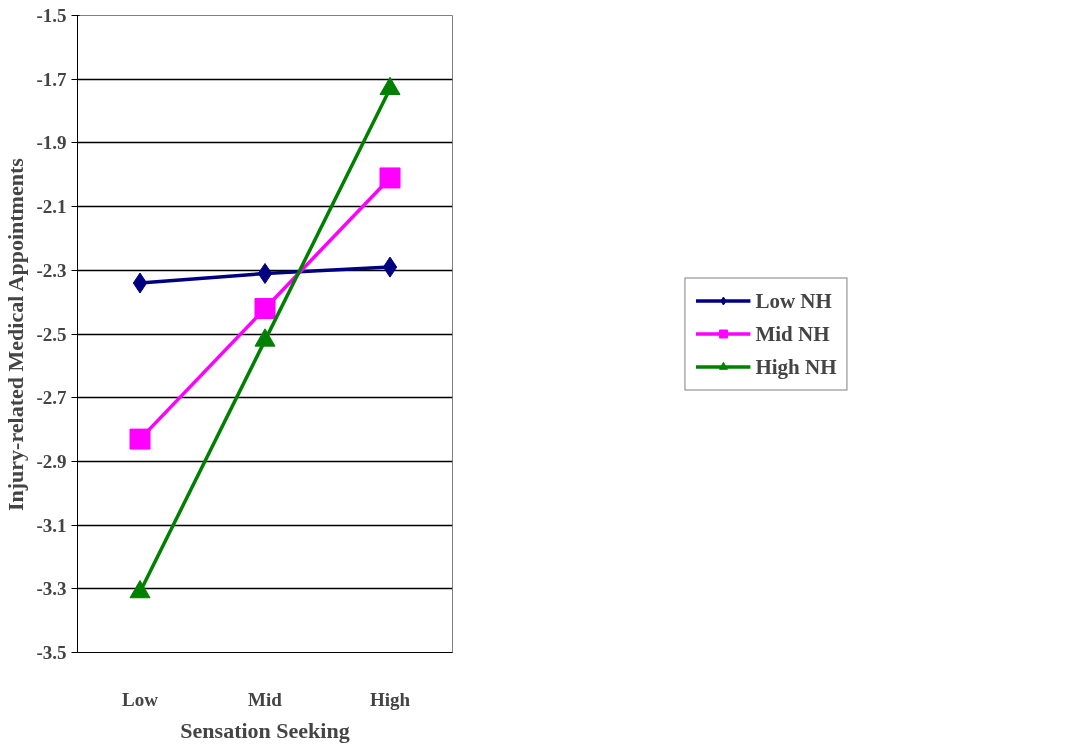 The height and width of the screenshot is (755, 1087). I want to click on y-tick-label: -3.5, so click(51, 652).